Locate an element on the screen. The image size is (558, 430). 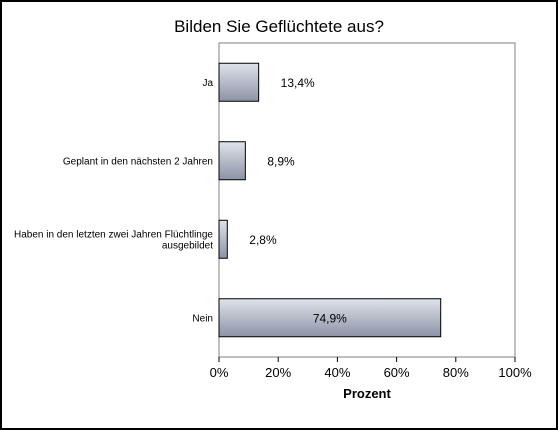
x-tick-label: 40% is located at coordinates (337, 372).